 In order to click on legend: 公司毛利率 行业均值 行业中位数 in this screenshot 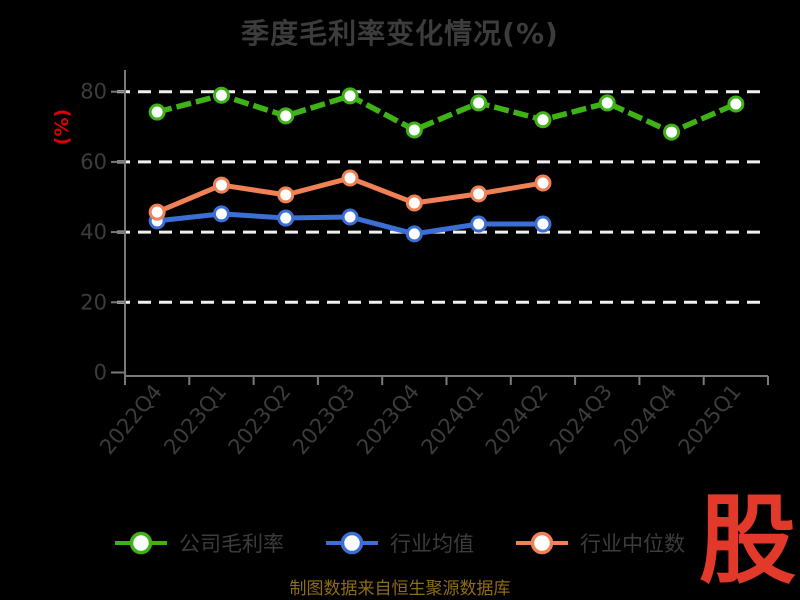, I will do `click(400, 543)`.